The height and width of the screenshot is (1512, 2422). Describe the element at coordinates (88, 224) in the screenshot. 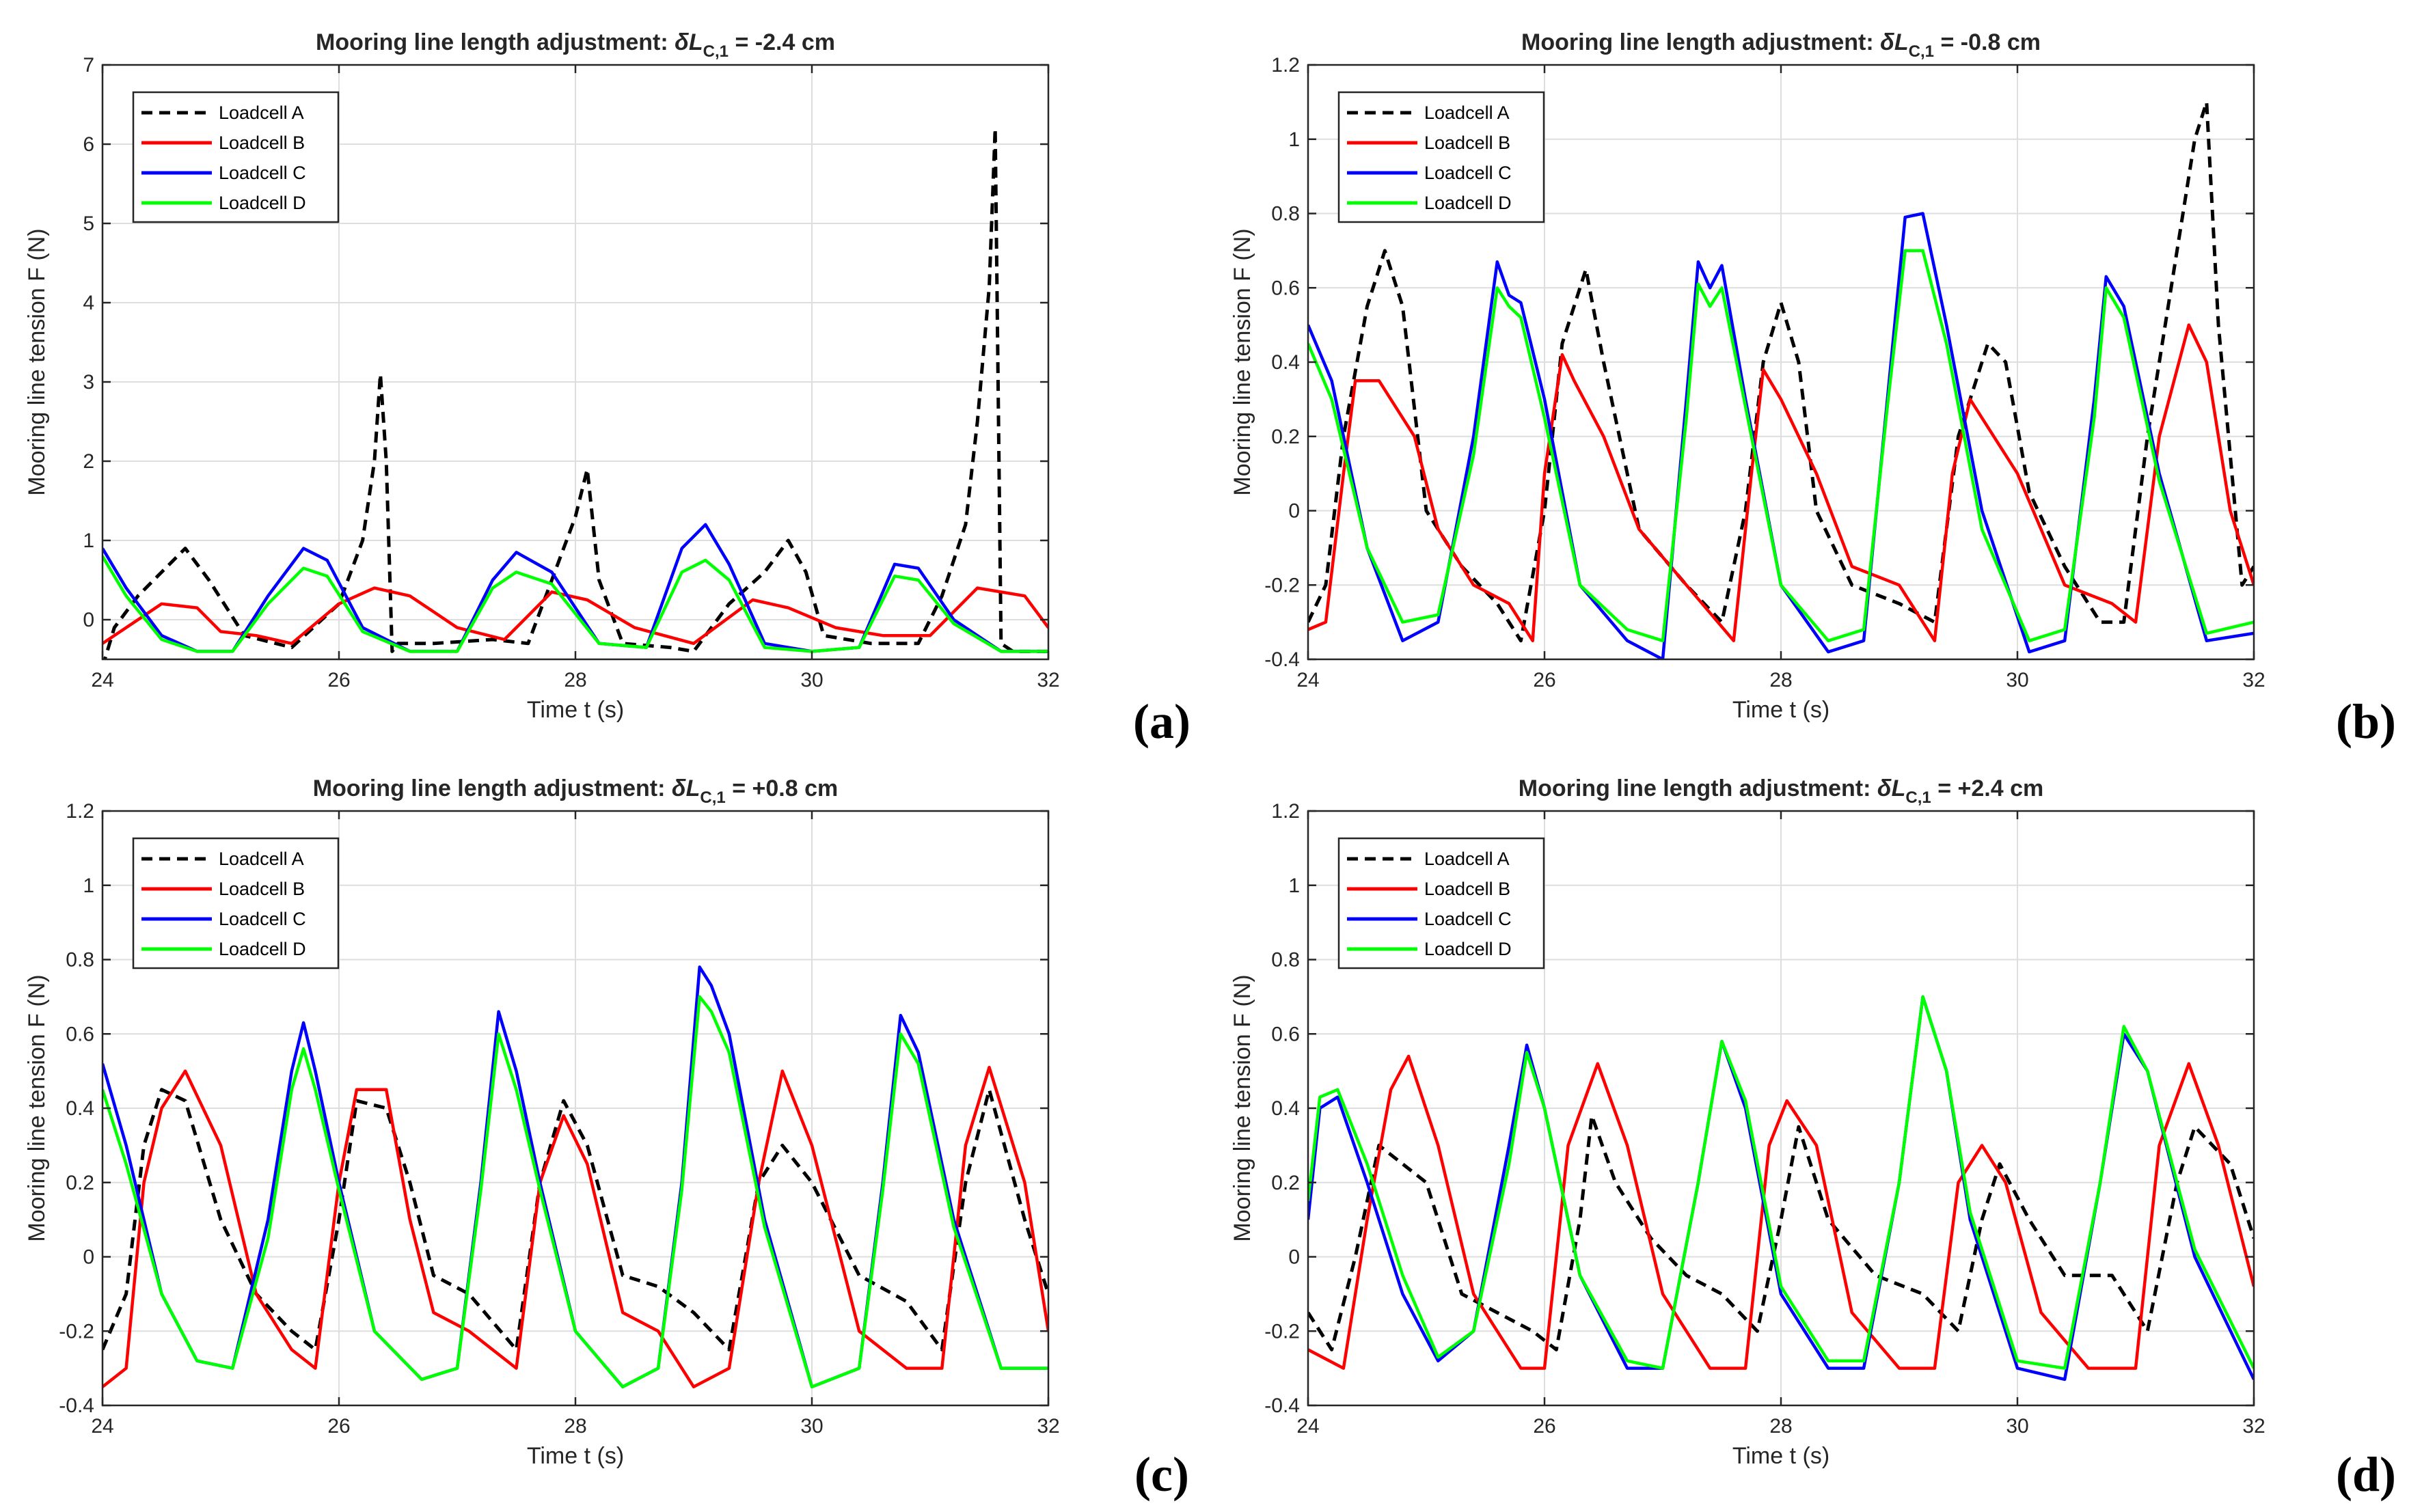

I see `y-tick-label: 5` at that location.